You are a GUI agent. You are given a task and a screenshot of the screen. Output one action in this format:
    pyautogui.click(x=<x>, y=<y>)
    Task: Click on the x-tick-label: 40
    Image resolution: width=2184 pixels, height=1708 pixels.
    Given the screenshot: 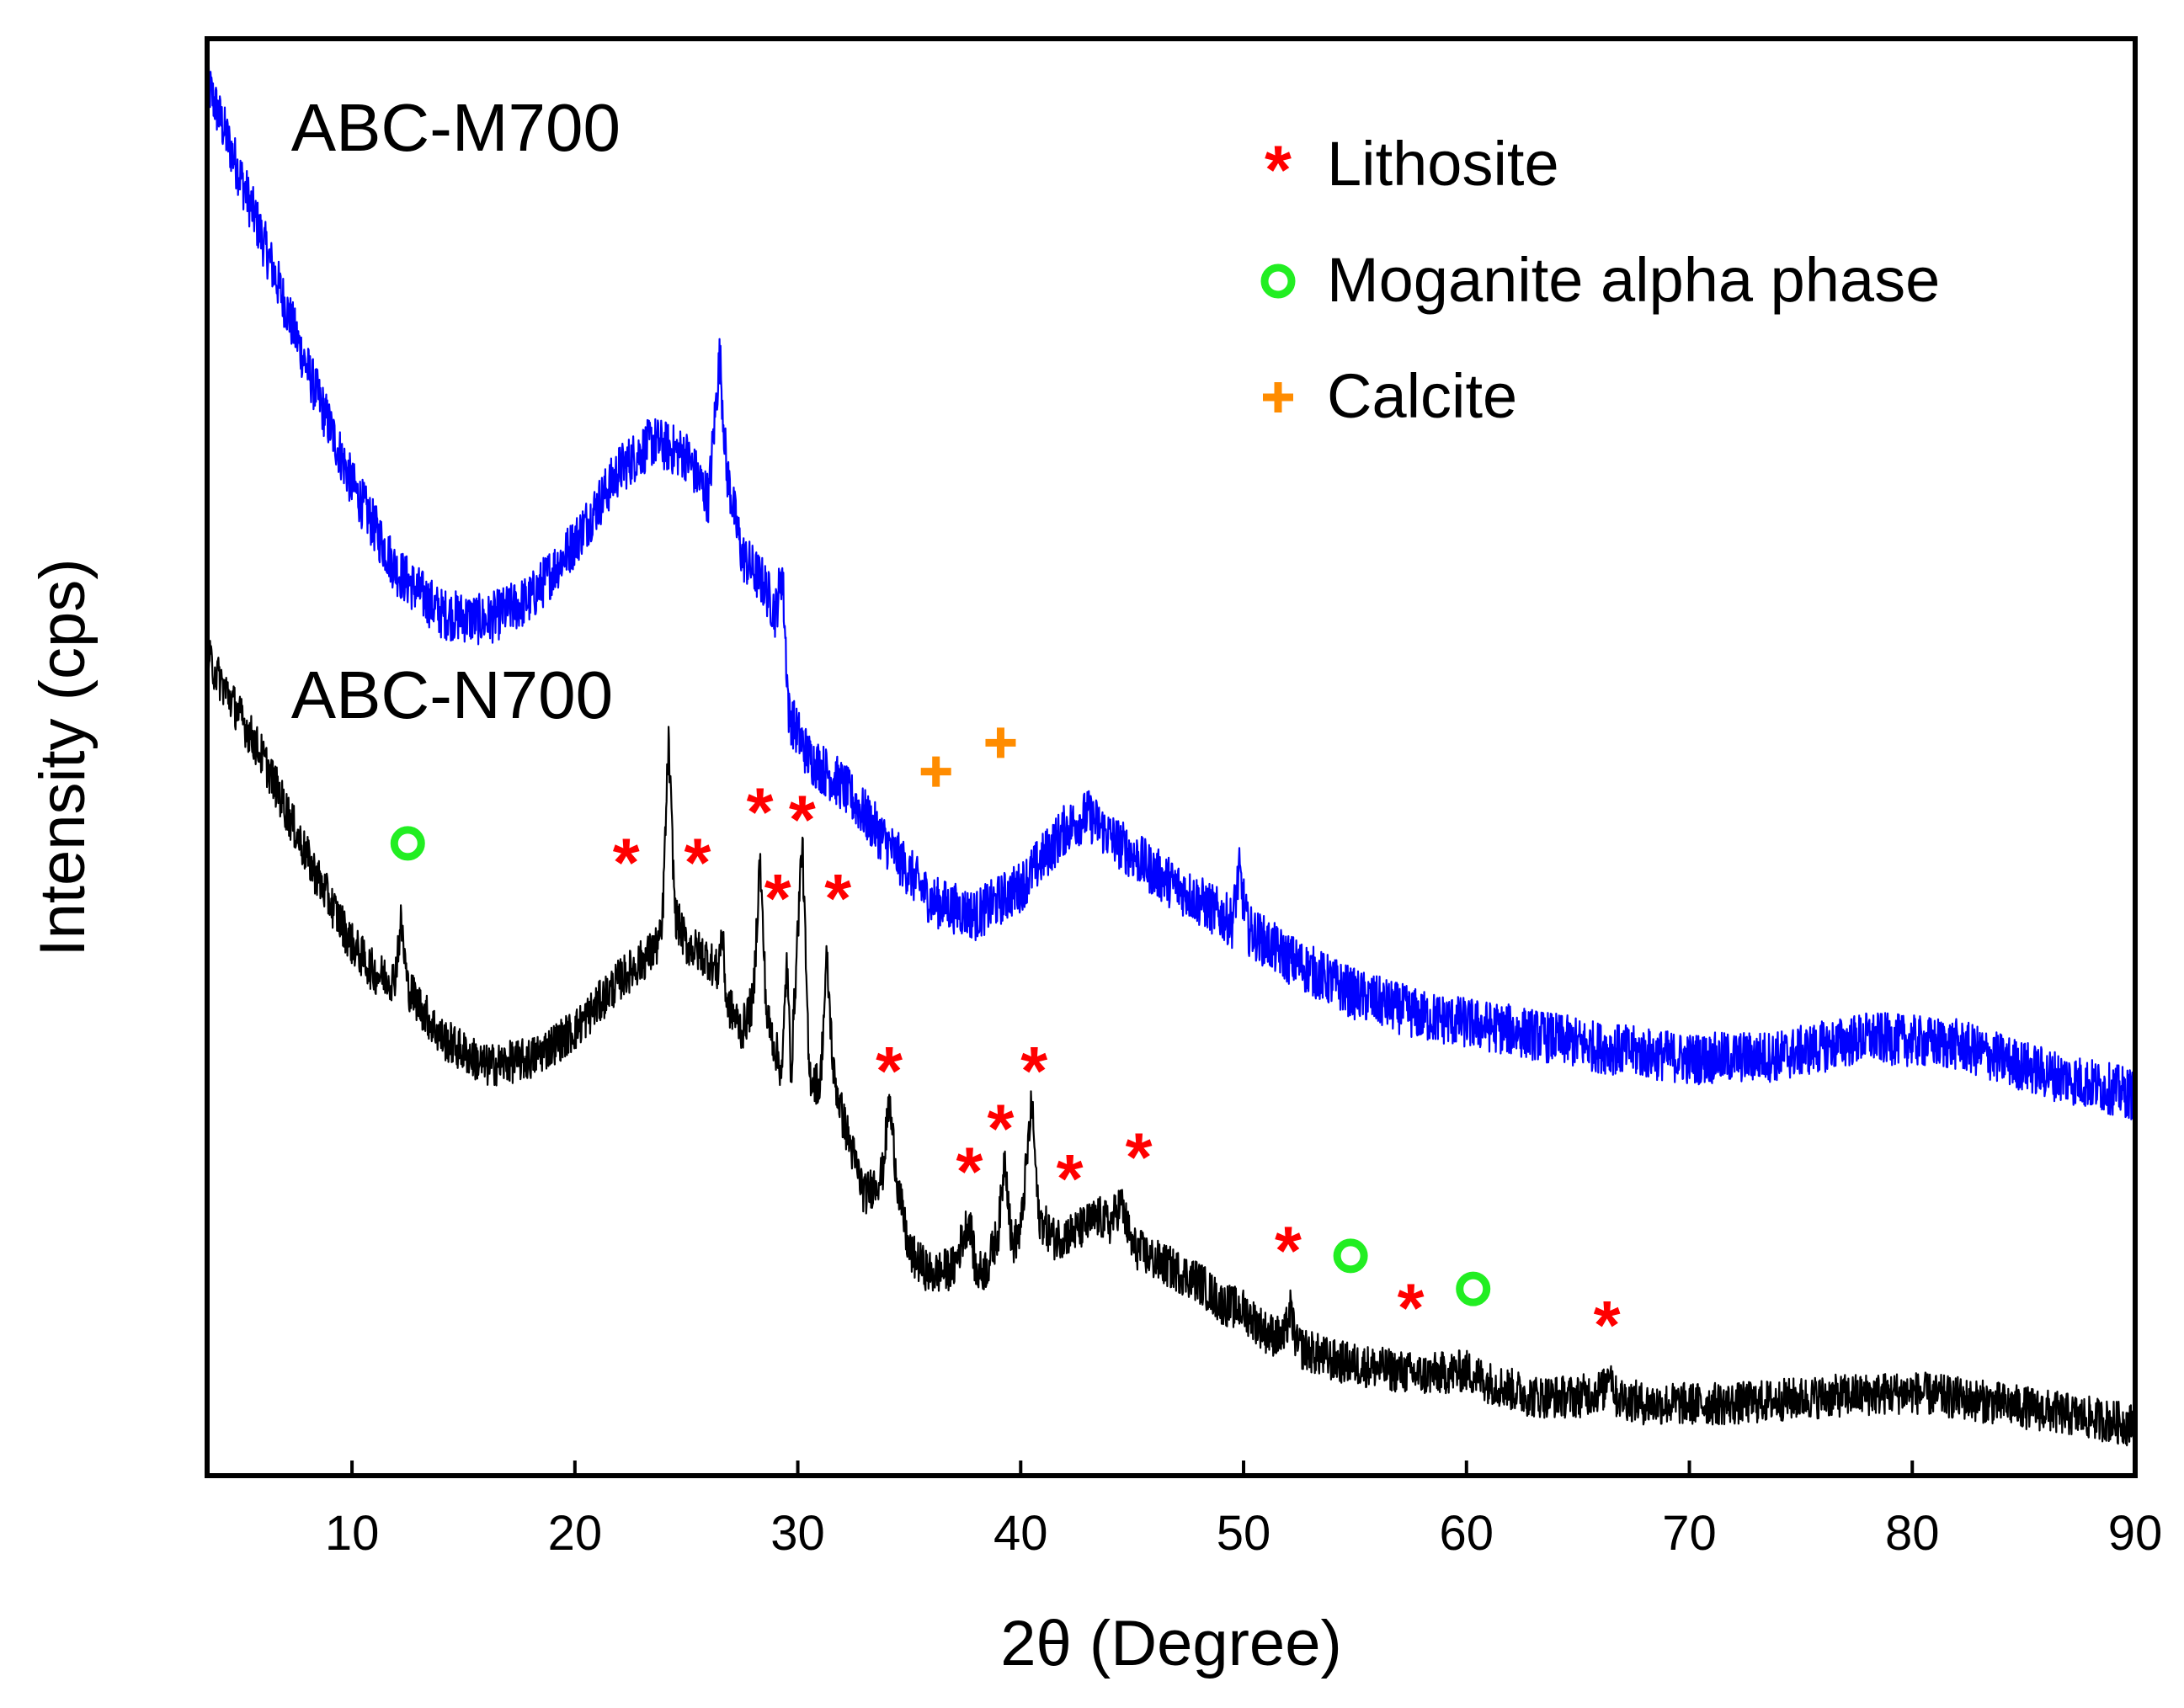 What is the action you would take?
    pyautogui.click(x=1020, y=1533)
    